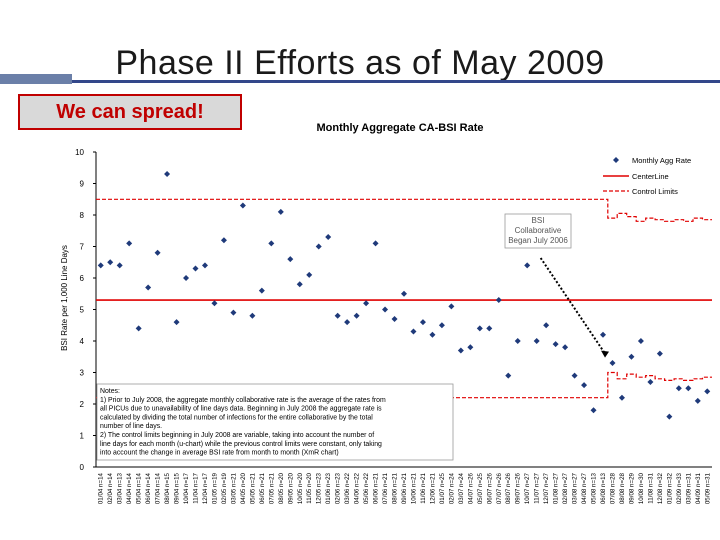  Describe the element at coordinates (603, 488) in the screenshot. I see `x-tick-label: 06/08 n=13` at that location.